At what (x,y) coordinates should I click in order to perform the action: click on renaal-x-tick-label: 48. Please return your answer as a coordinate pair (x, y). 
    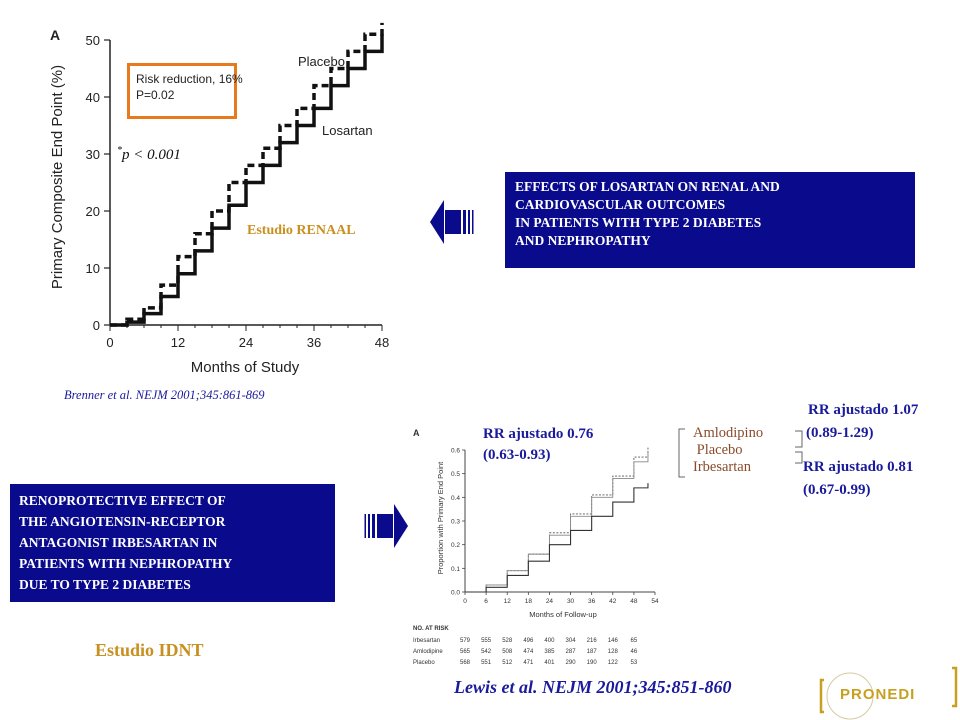
    Looking at the image, I should click on (382, 342).